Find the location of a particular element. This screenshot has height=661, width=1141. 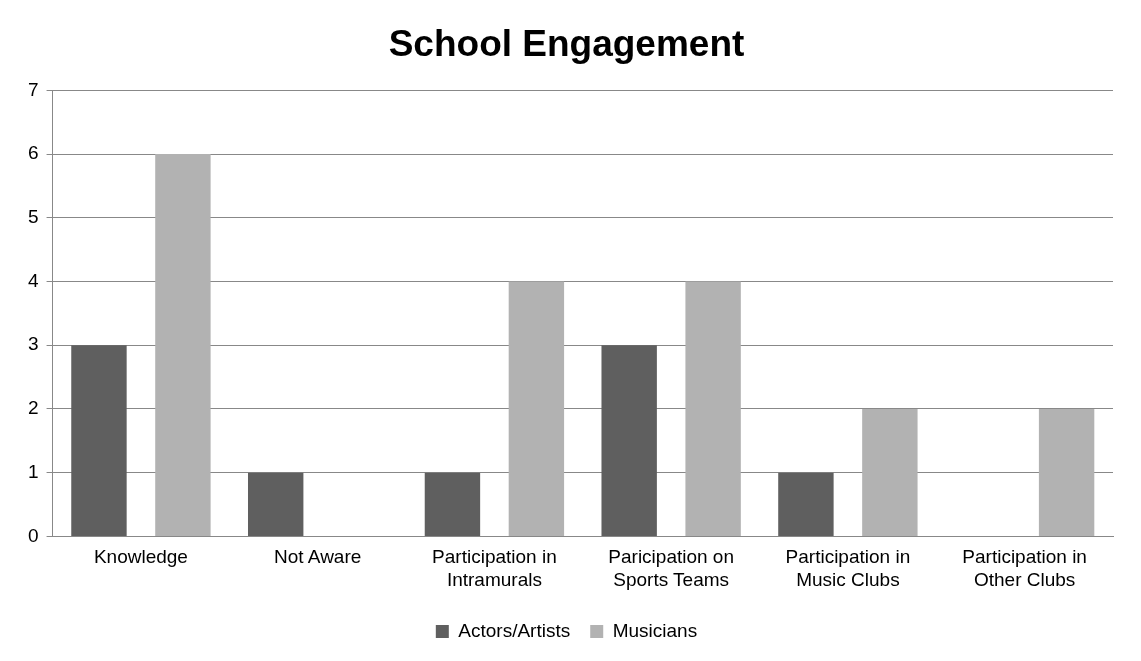

y-tick-label: 0 is located at coordinates (33, 535).